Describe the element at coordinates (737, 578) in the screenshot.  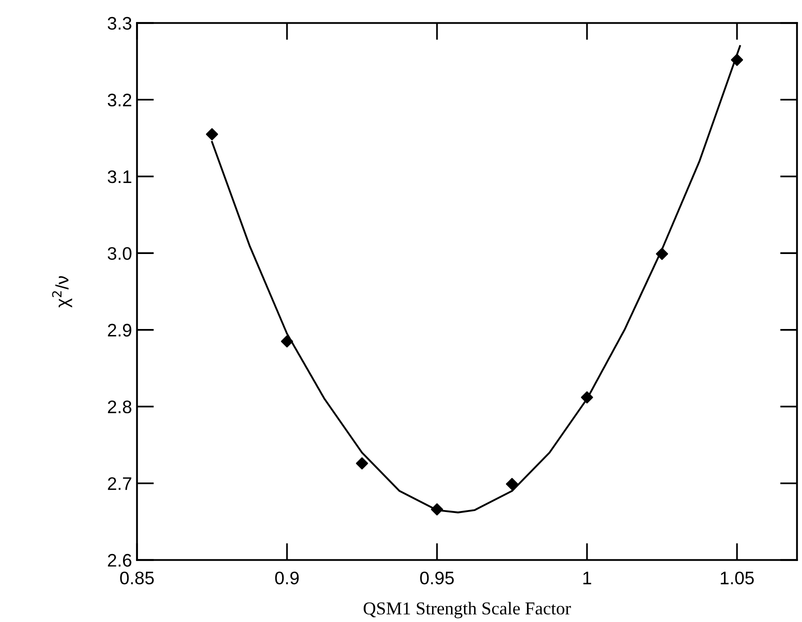
I see `x-tick-label: 1.05` at that location.